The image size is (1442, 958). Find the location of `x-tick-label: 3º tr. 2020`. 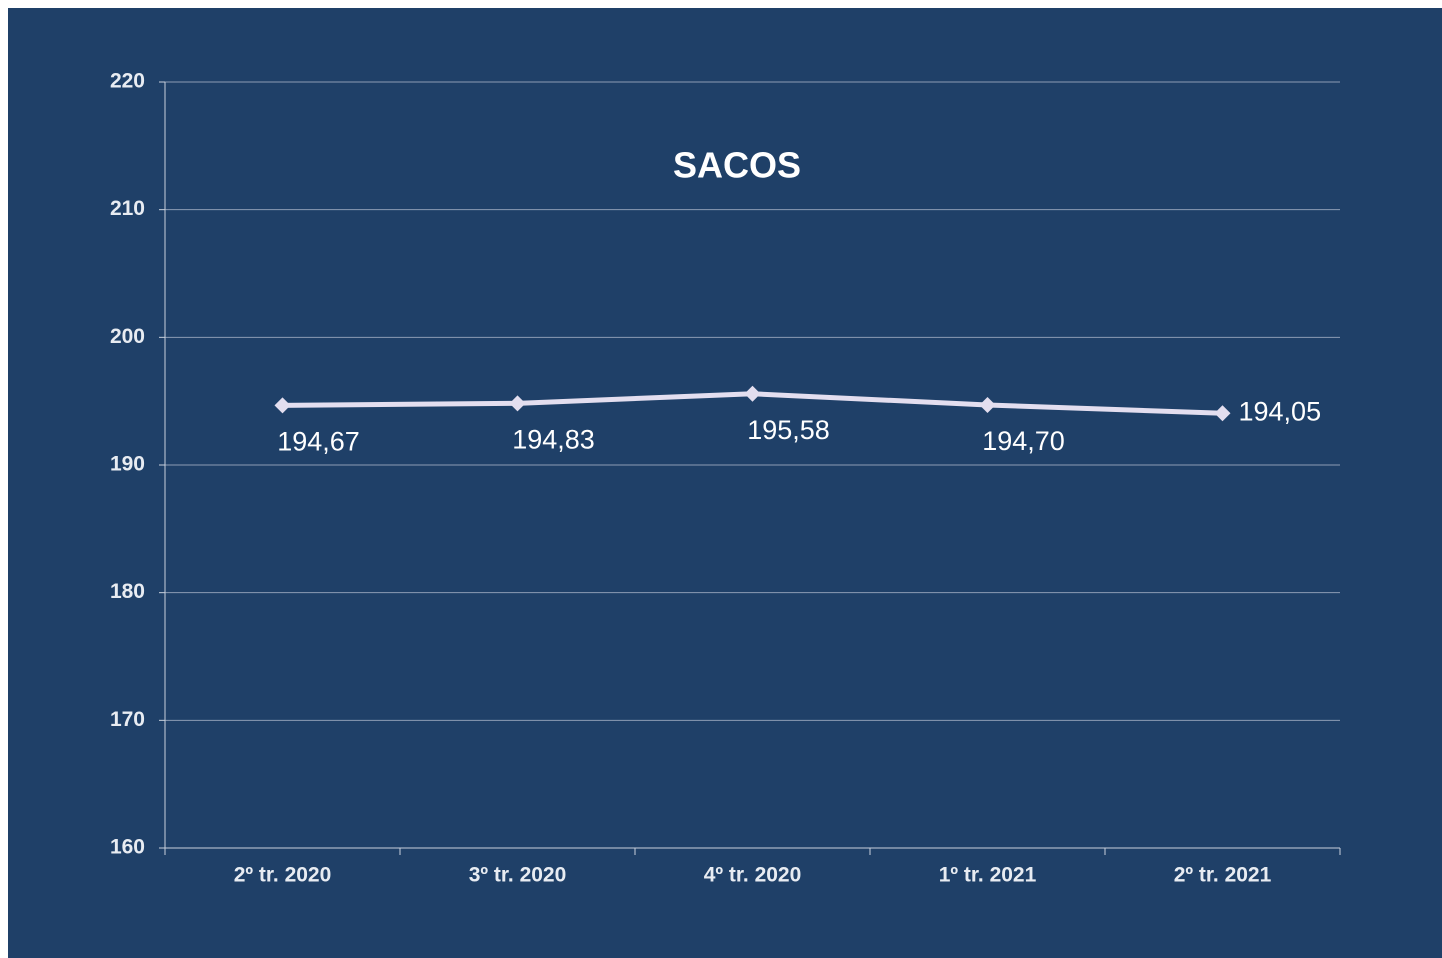

x-tick-label: 3º tr. 2020 is located at coordinates (518, 875).